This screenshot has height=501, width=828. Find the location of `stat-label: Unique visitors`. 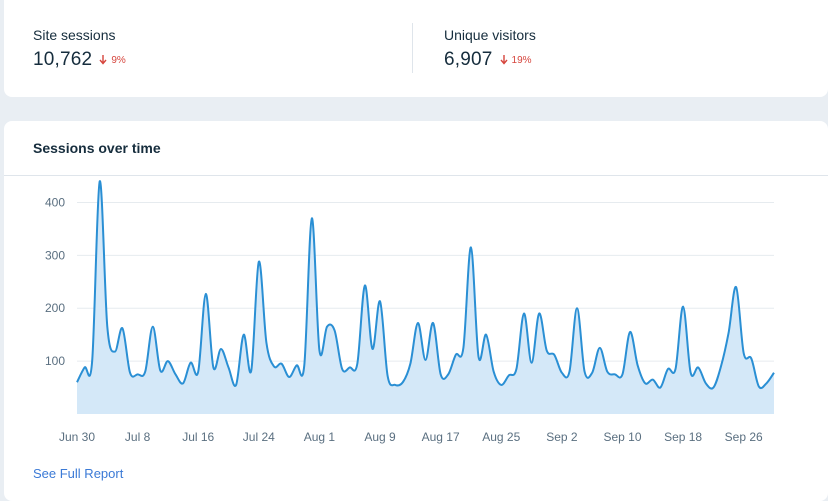

stat-label: Unique visitors is located at coordinates (490, 35).